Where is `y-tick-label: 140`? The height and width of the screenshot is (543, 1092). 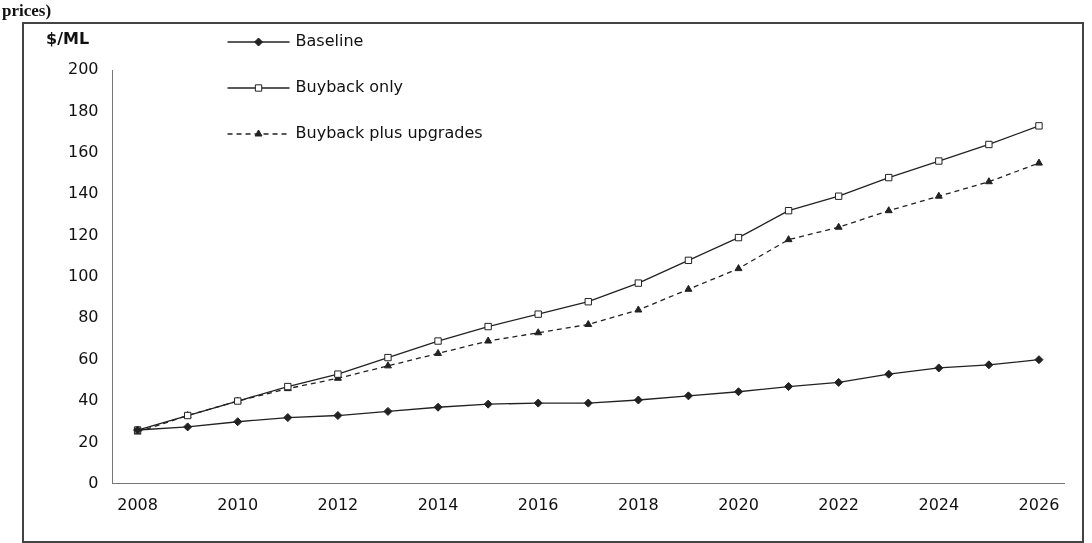
y-tick-label: 140 is located at coordinates (83, 193).